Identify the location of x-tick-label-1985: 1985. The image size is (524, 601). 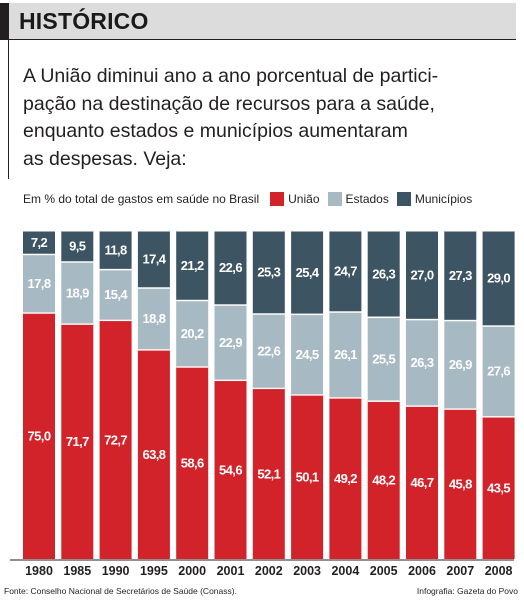
(77, 571).